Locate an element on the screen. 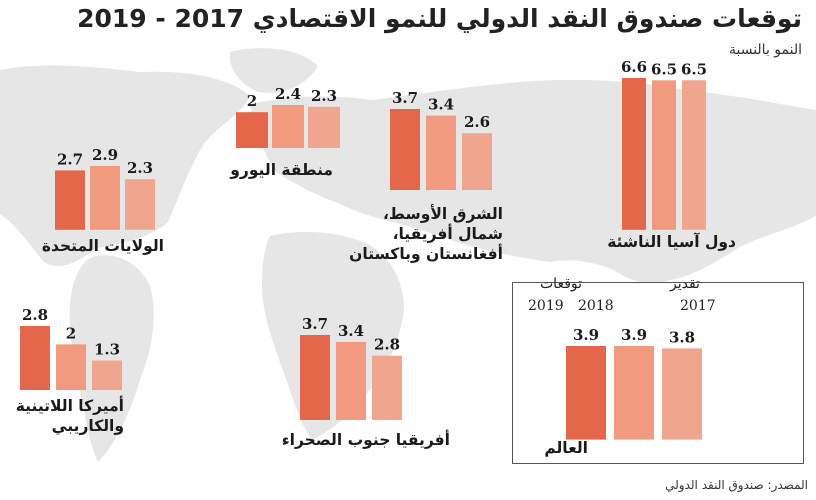 Image resolution: width=816 pixels, height=500 pixels. group-label: الولايات المتحدة is located at coordinates (102, 246).